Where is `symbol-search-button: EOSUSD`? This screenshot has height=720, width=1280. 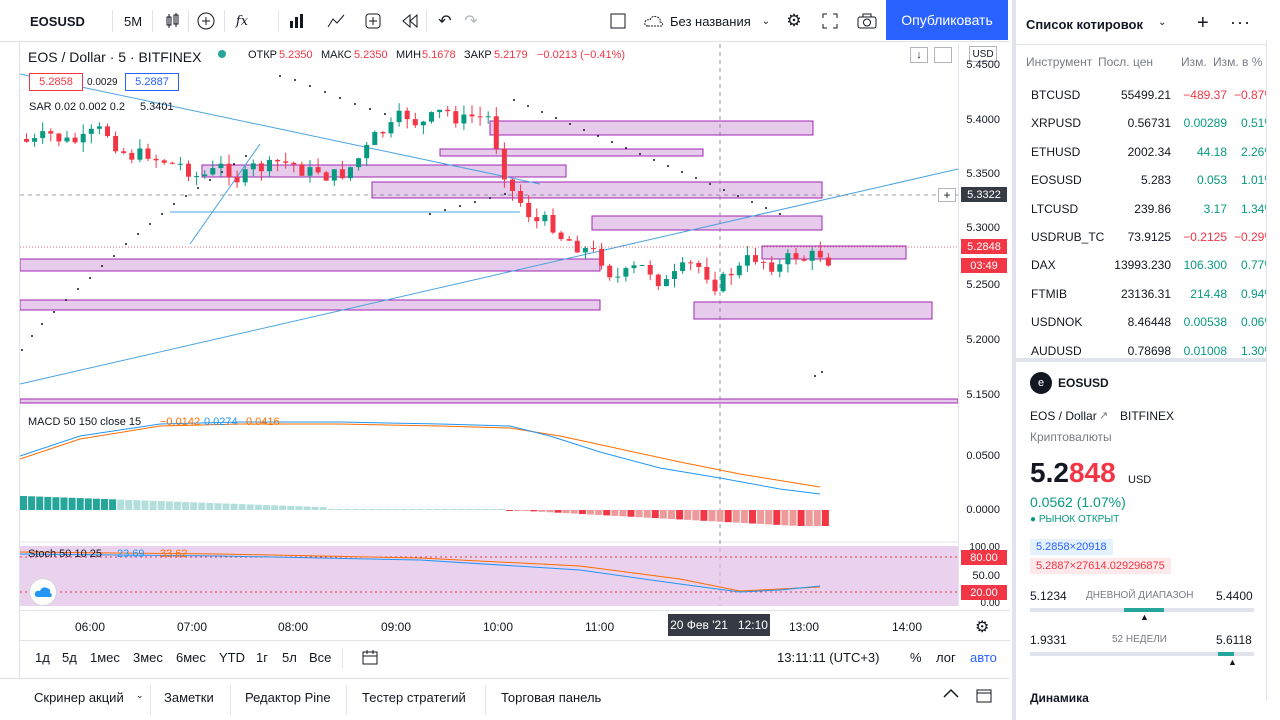
symbol-search-button: EOSUSD is located at coordinates (57, 21).